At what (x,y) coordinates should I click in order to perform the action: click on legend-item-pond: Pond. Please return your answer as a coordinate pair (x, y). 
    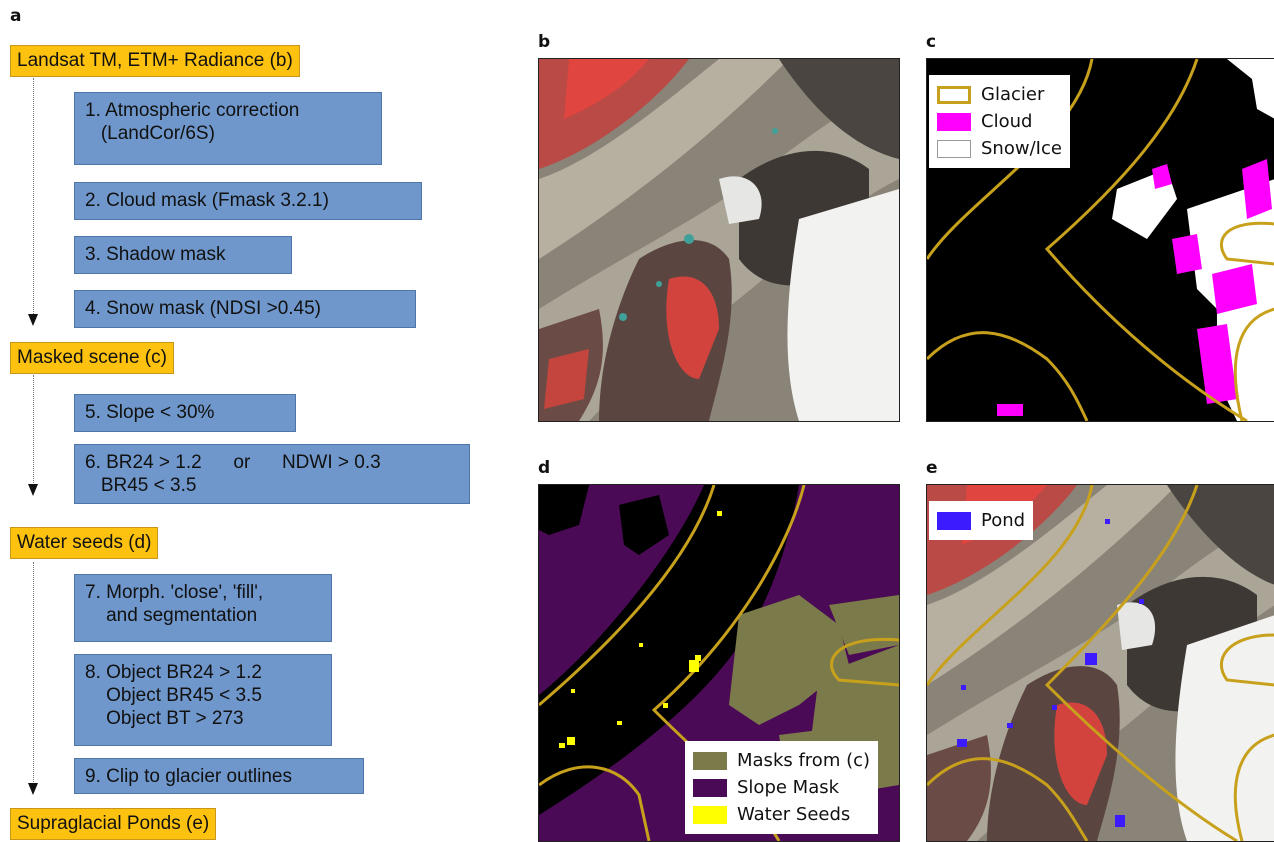
    Looking at the image, I should click on (981, 520).